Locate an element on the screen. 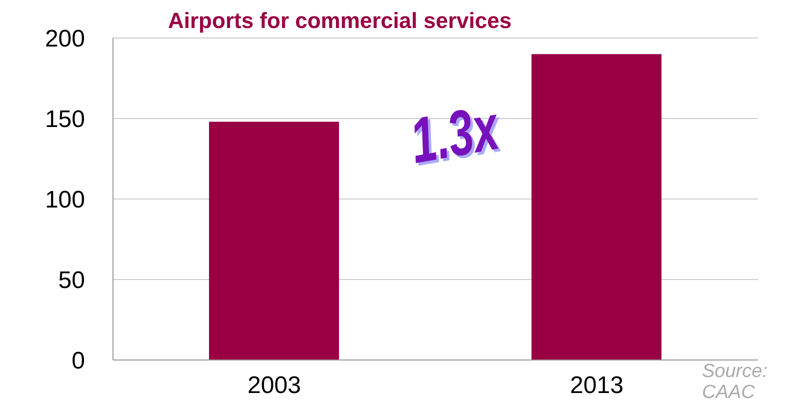 The image size is (796, 412). x-tick-label: 2003 is located at coordinates (274, 386).